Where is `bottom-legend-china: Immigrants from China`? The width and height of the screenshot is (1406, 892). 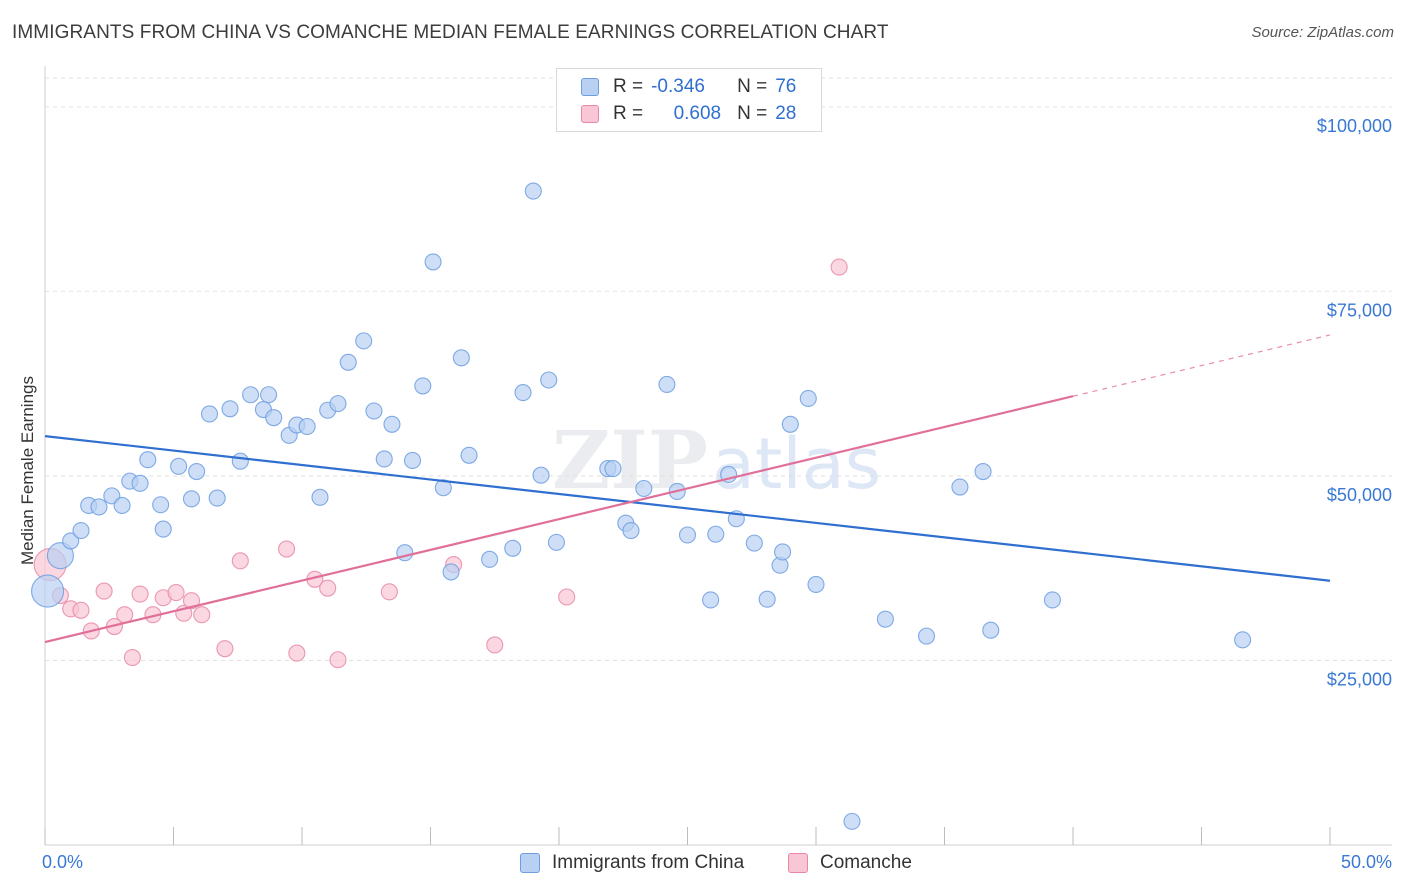
bottom-legend-china: Immigrants from China is located at coordinates (632, 863).